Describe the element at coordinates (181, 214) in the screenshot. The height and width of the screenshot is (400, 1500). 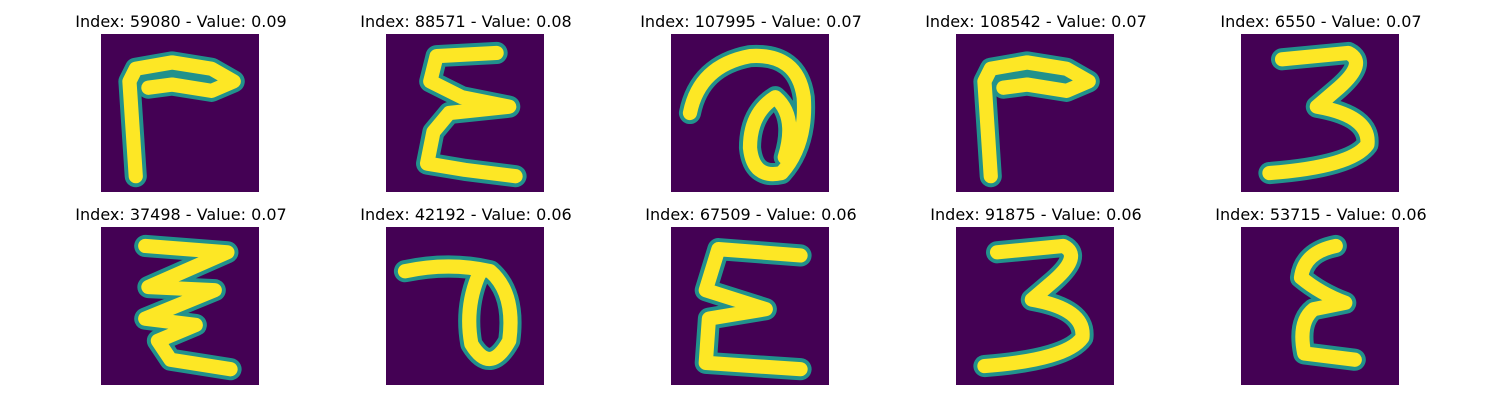
I see `panel-title: Index: 37498 - Value: 0.07` at that location.